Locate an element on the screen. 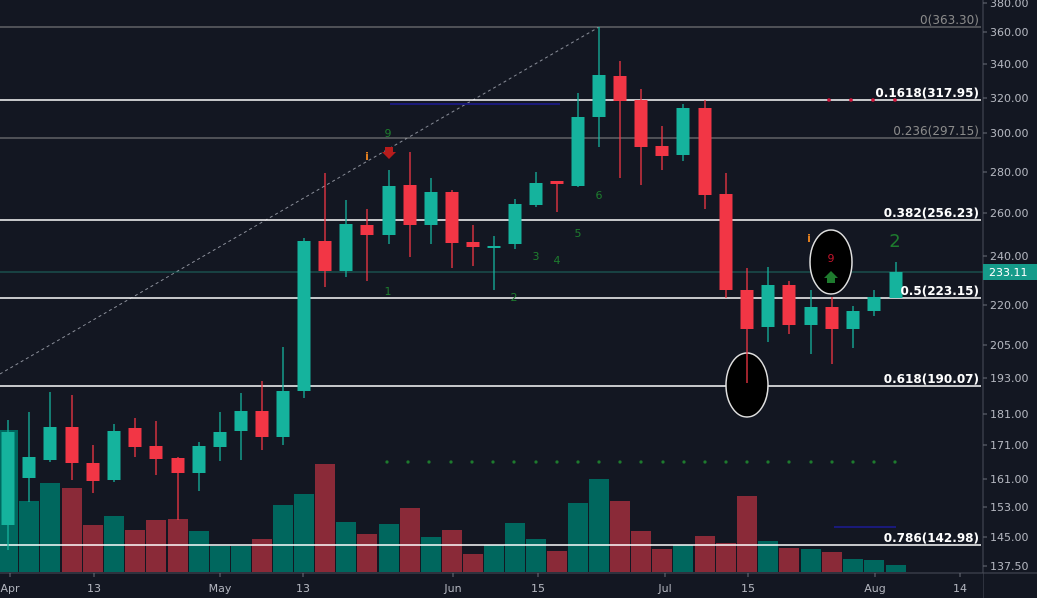 The image size is (1037, 598). price-tick-label: 145.00 is located at coordinates (1009, 537).